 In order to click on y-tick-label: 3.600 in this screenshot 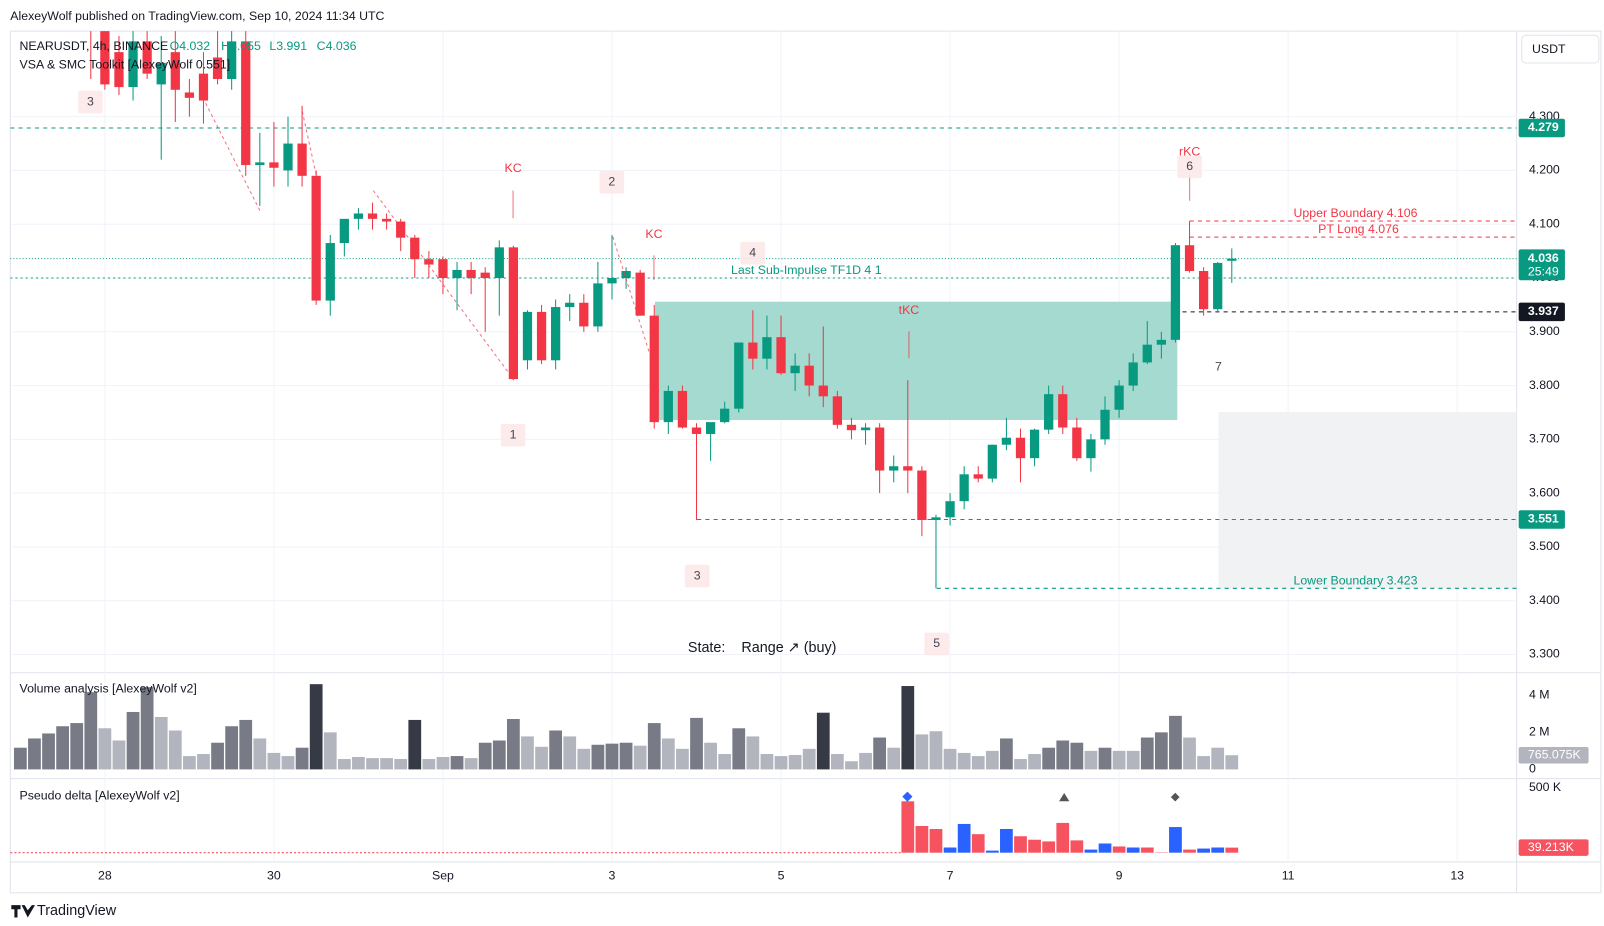, I will do `click(1544, 492)`.